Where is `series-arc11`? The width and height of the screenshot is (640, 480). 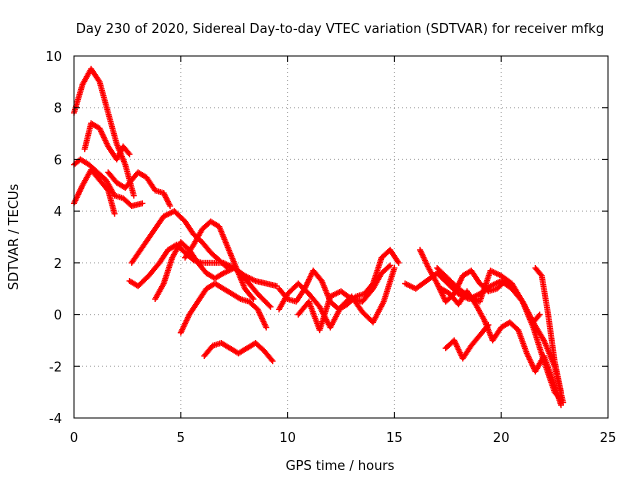
series-arc11 is located at coordinates (238, 352).